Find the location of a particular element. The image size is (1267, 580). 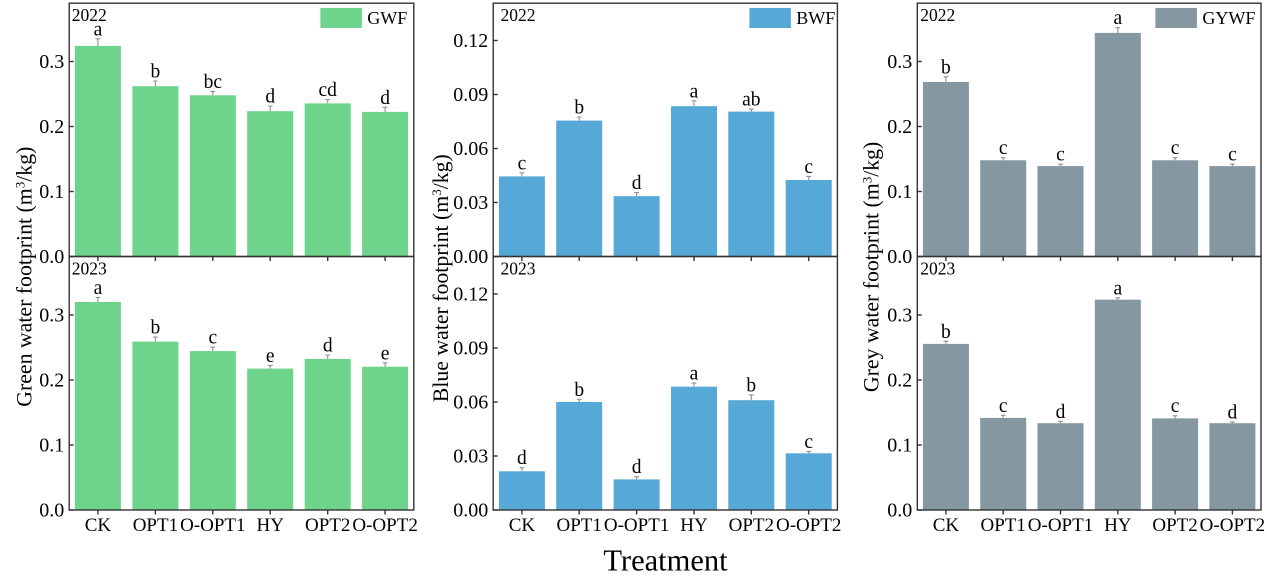

svg-text: GWF is located at coordinates (387, 18).